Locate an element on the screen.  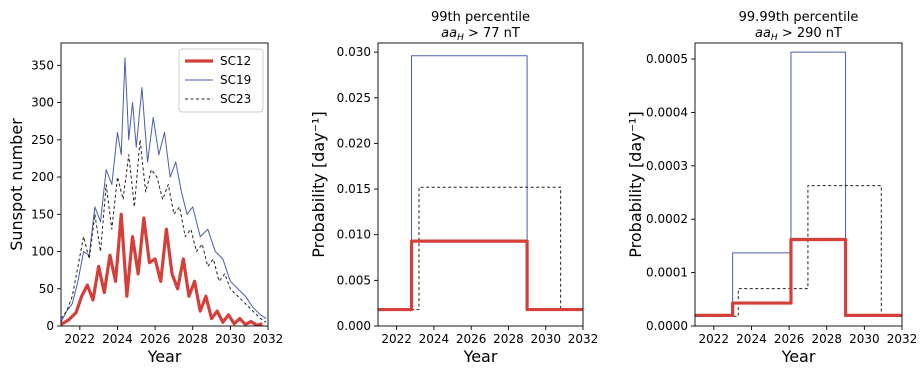
chart-title-line2: aaH > 290 nT is located at coordinates (798, 34).